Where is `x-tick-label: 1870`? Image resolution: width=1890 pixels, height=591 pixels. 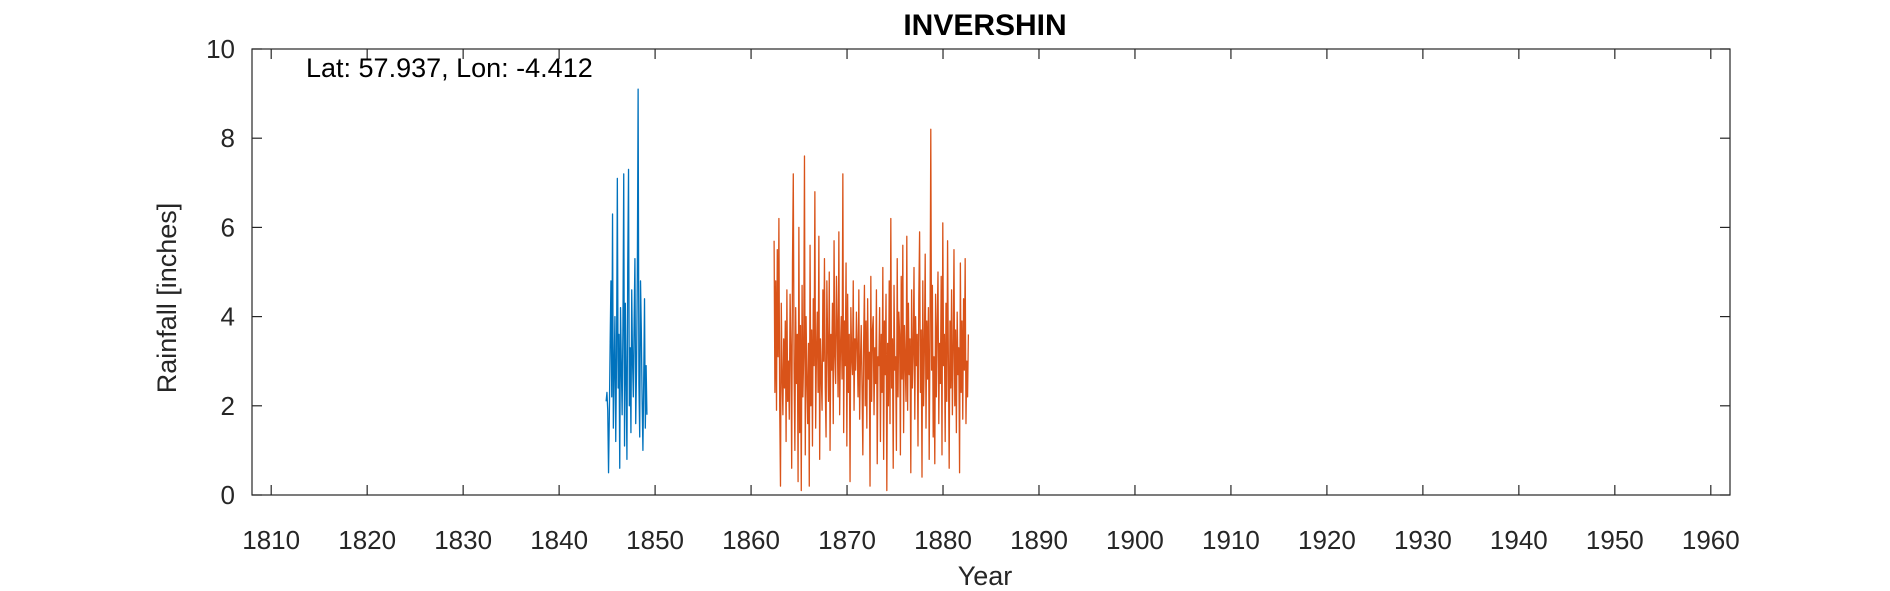
x-tick-label: 1870 is located at coordinates (847, 540).